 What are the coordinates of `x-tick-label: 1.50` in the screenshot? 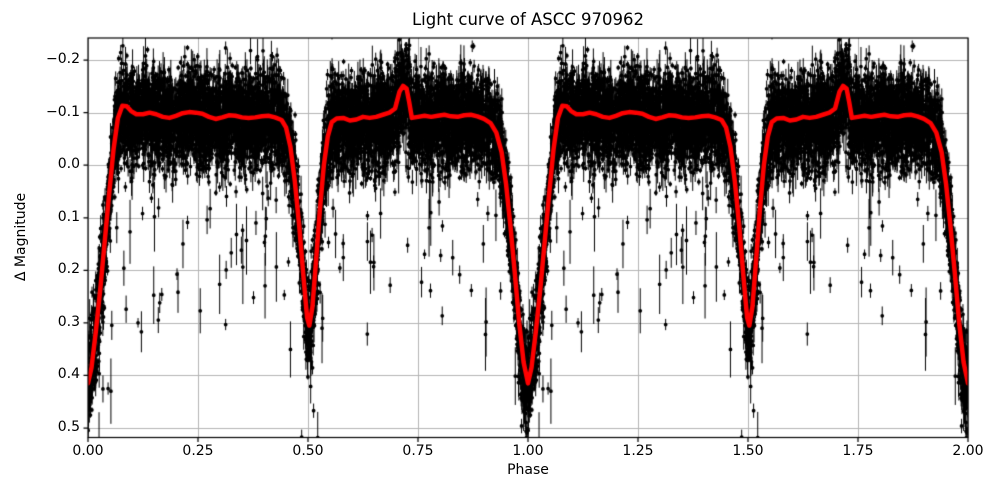 It's located at (748, 451).